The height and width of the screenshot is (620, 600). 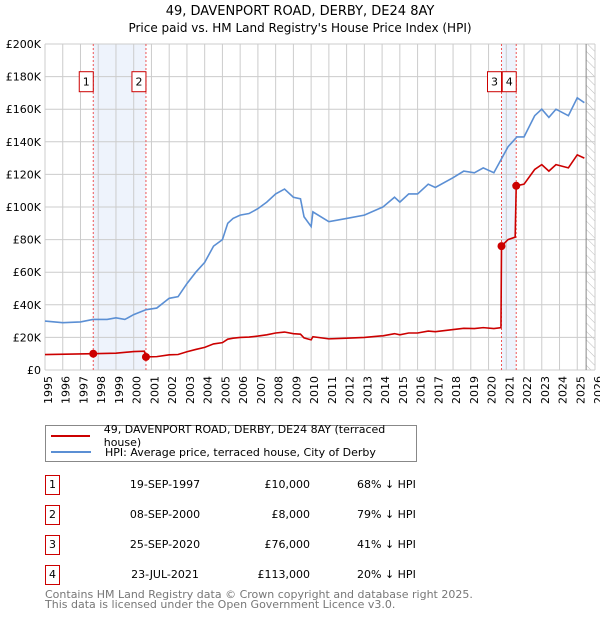 What do you see at coordinates (386, 514) in the screenshot?
I see `sale-hpi-diff: 79% ↓ HPI` at bounding box center [386, 514].